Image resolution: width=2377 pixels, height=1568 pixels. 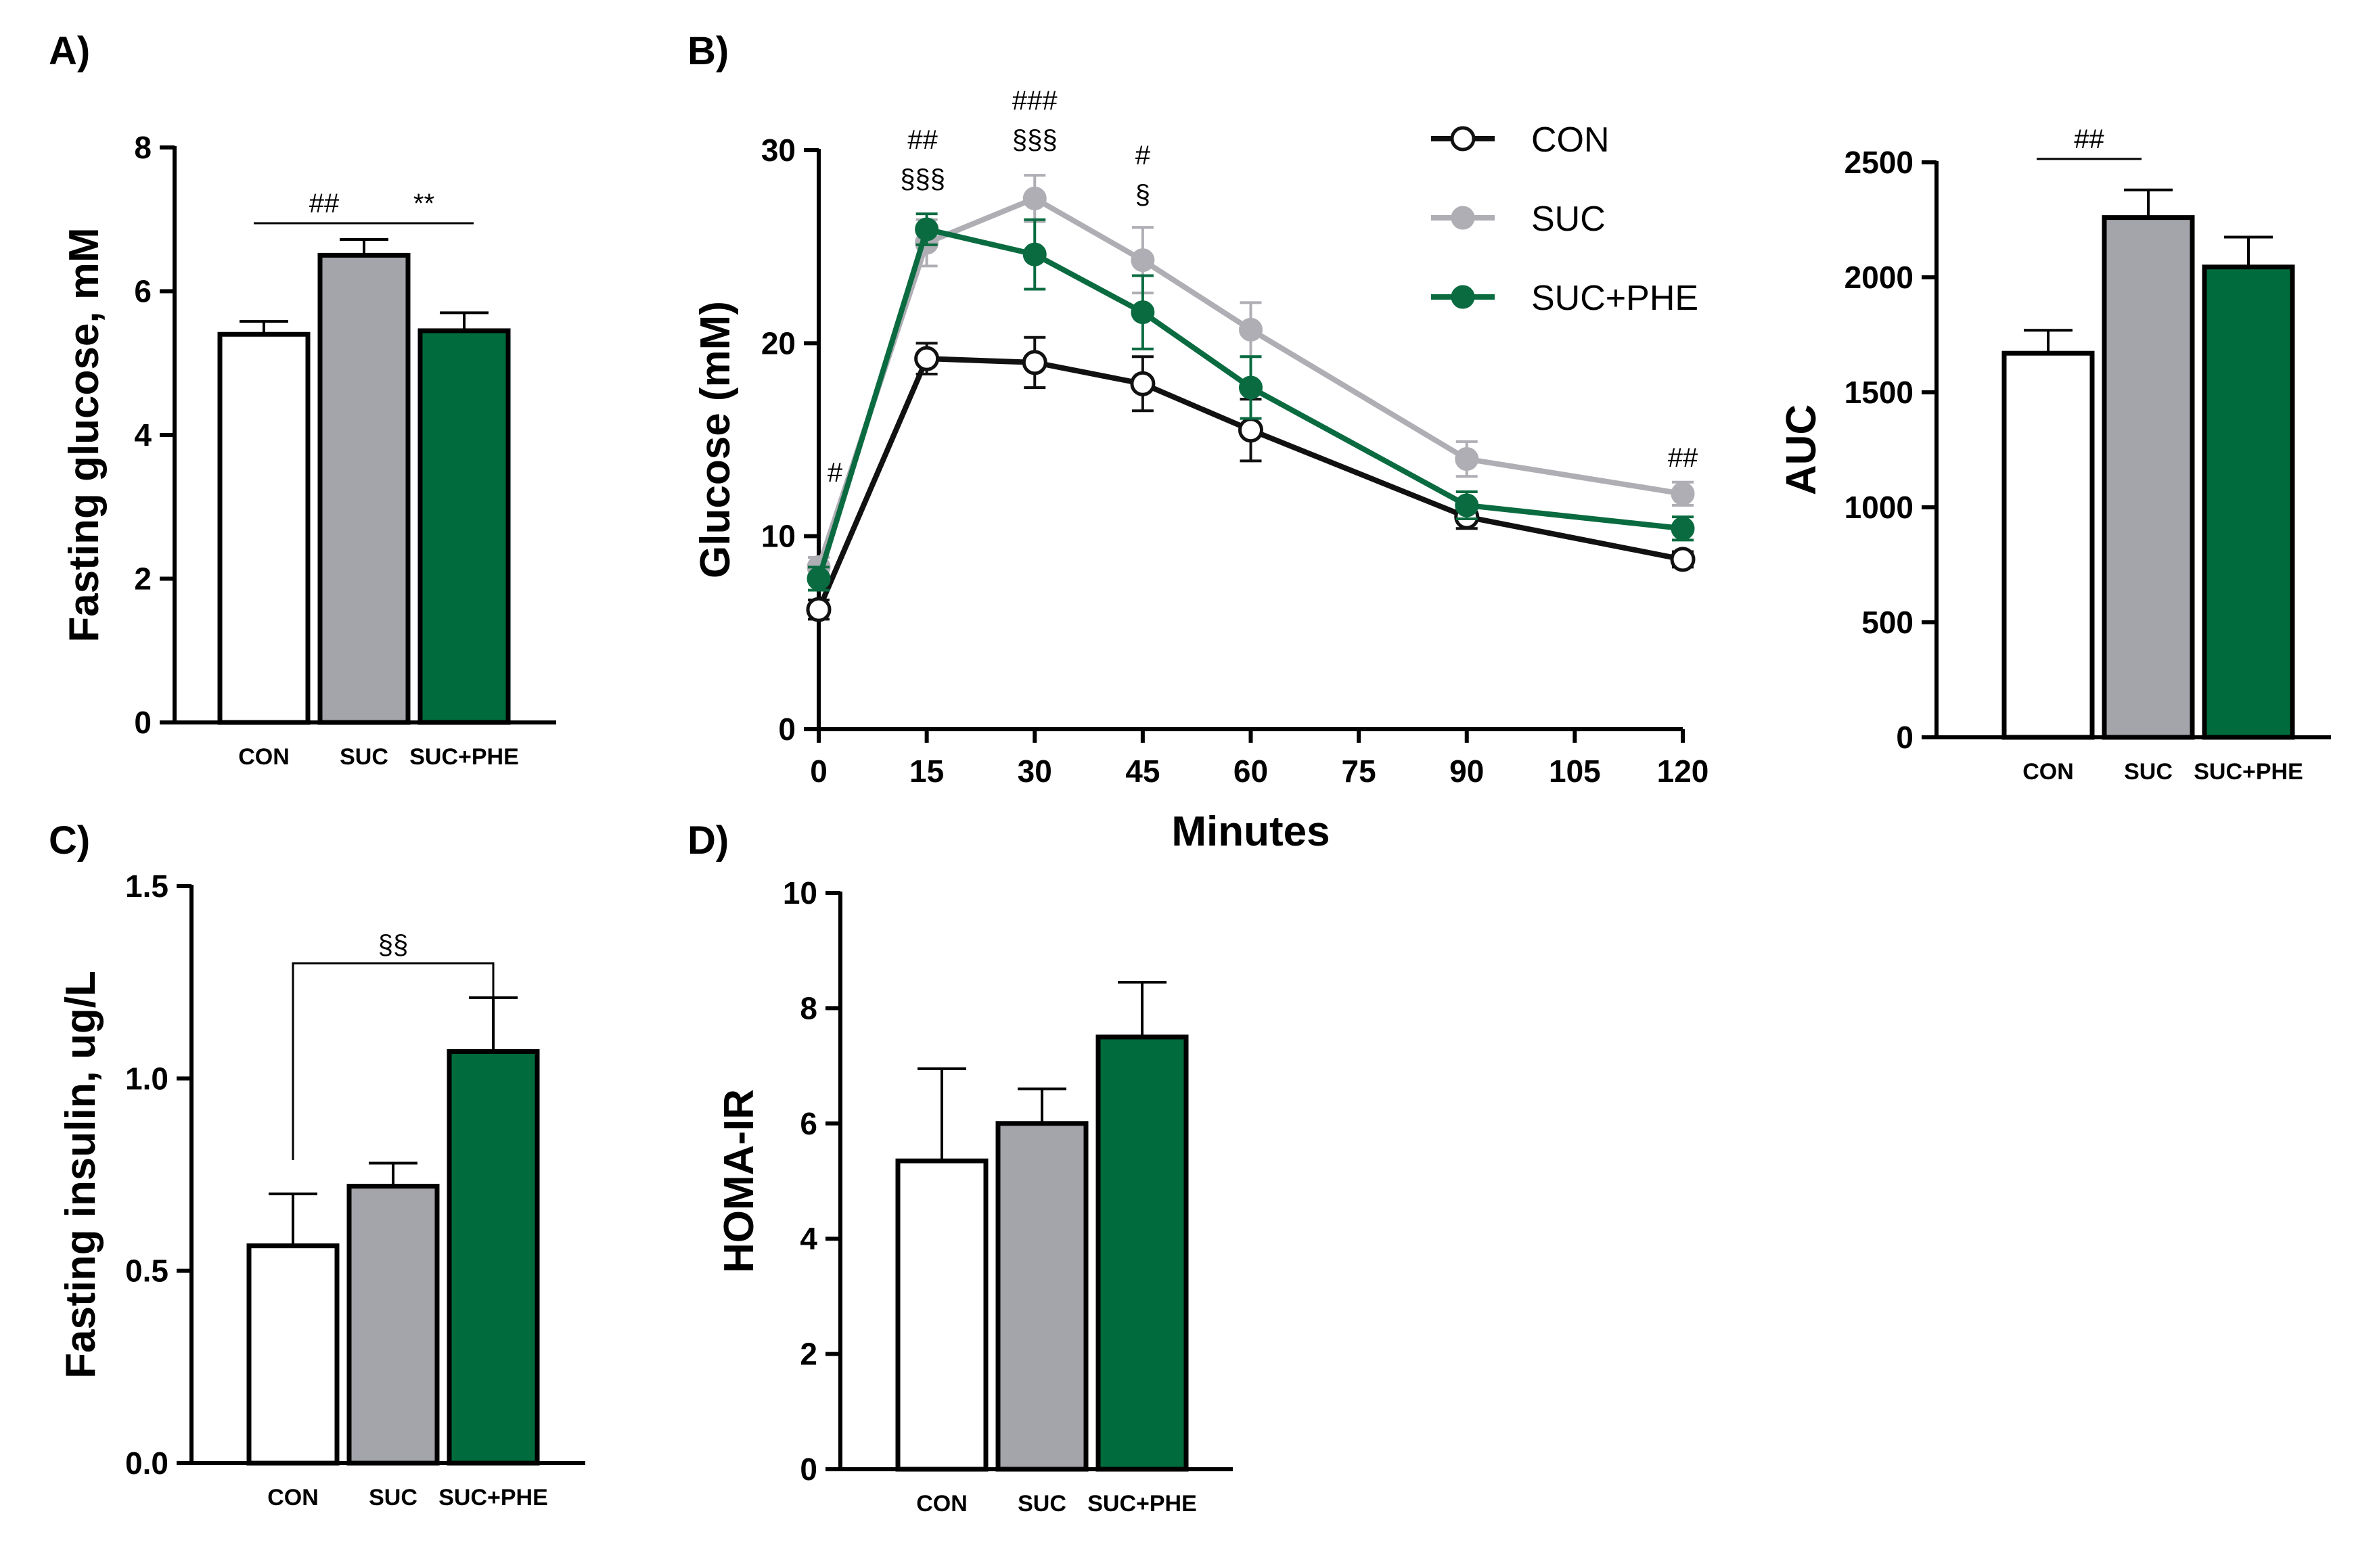 I want to click on category-label-a-0: CON, so click(x=264, y=757).